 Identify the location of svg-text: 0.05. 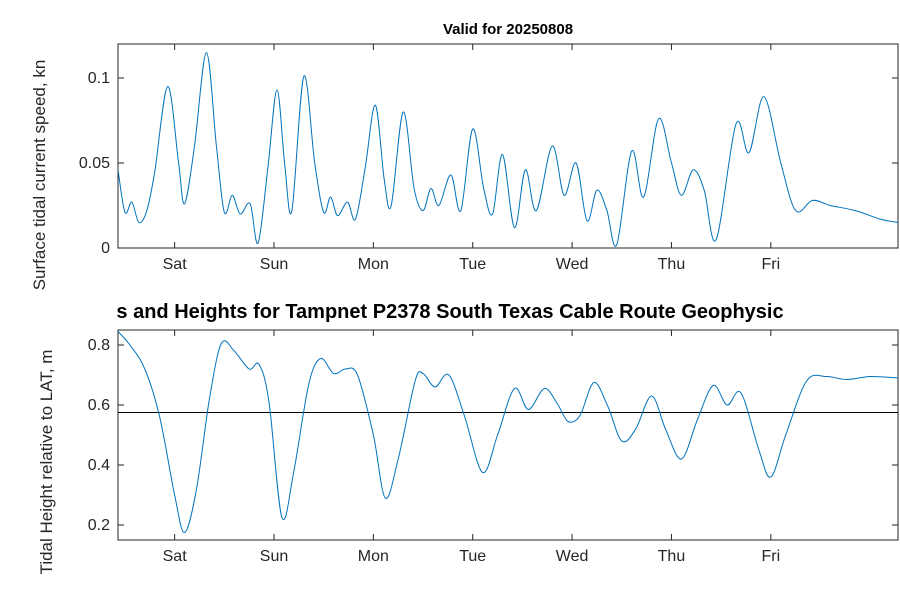
(94, 163).